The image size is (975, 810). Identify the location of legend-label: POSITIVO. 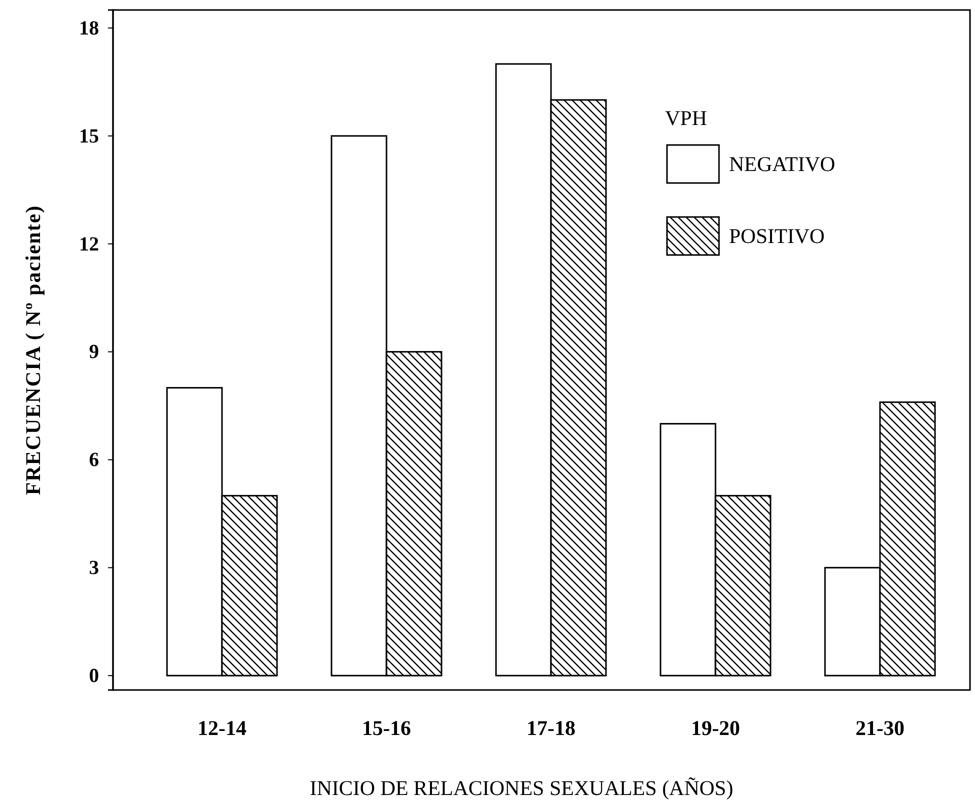
(777, 236).